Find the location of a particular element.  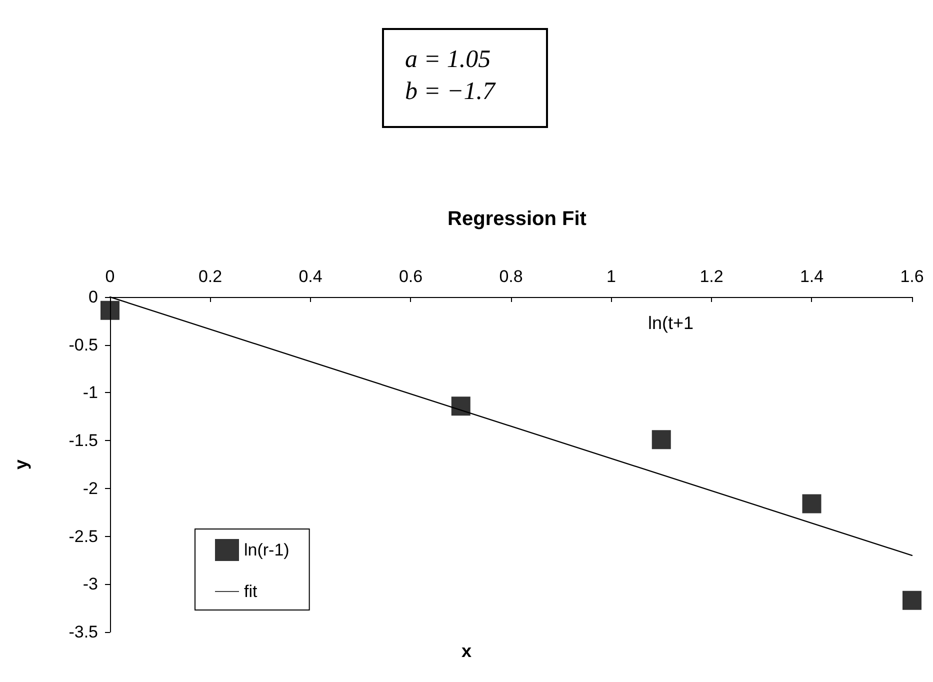

y-axis-title: y is located at coordinates (21, 464).